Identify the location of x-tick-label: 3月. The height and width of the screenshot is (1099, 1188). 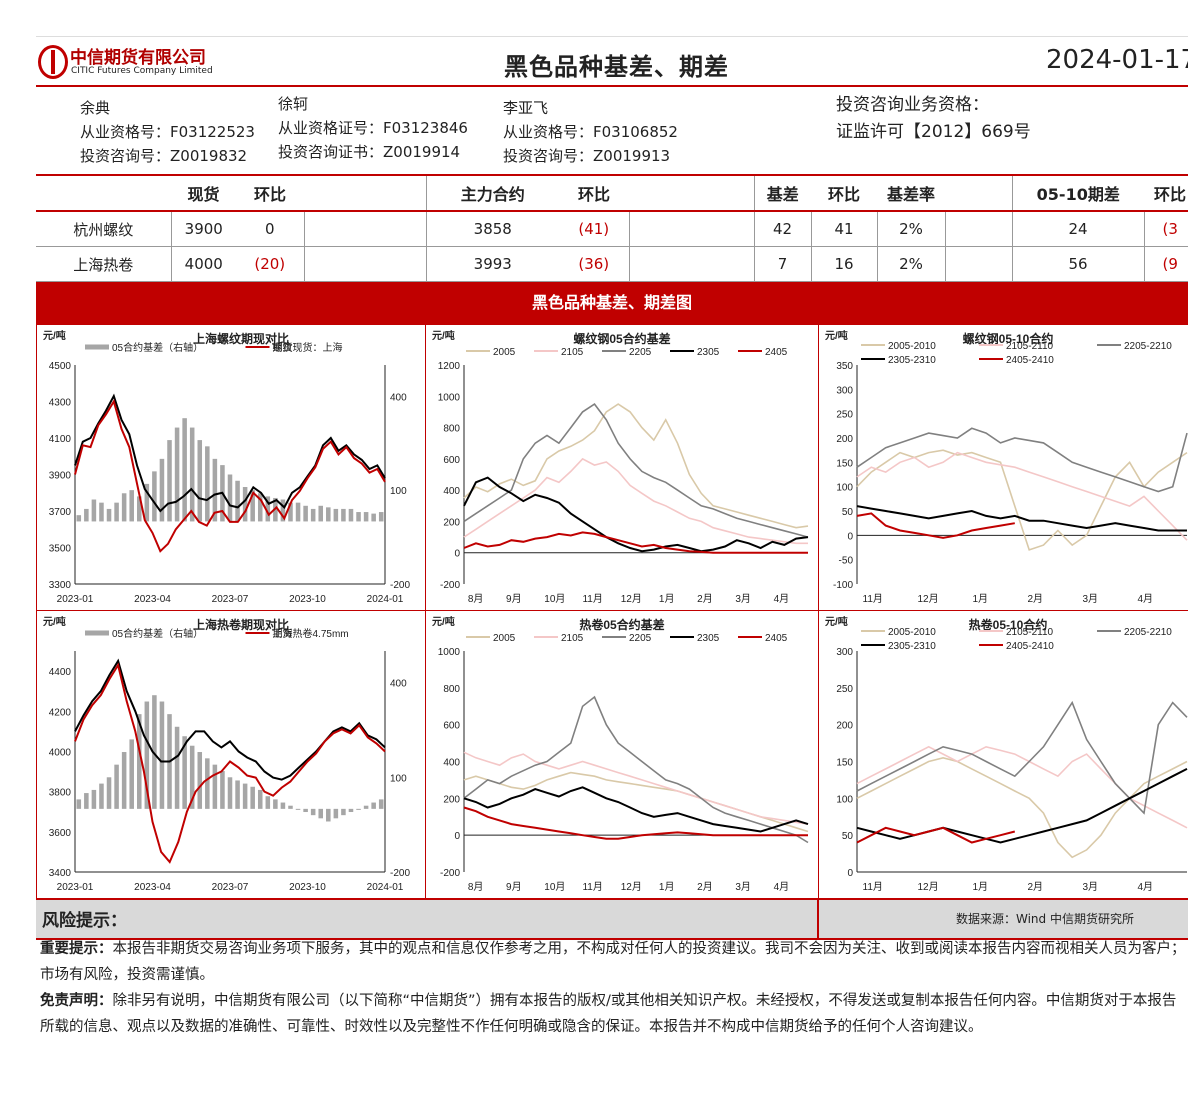
(1091, 887).